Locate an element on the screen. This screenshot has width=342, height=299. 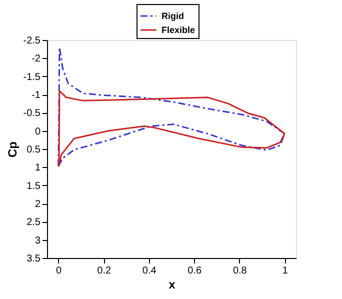
x-tick-label: 0.8 is located at coordinates (240, 271).